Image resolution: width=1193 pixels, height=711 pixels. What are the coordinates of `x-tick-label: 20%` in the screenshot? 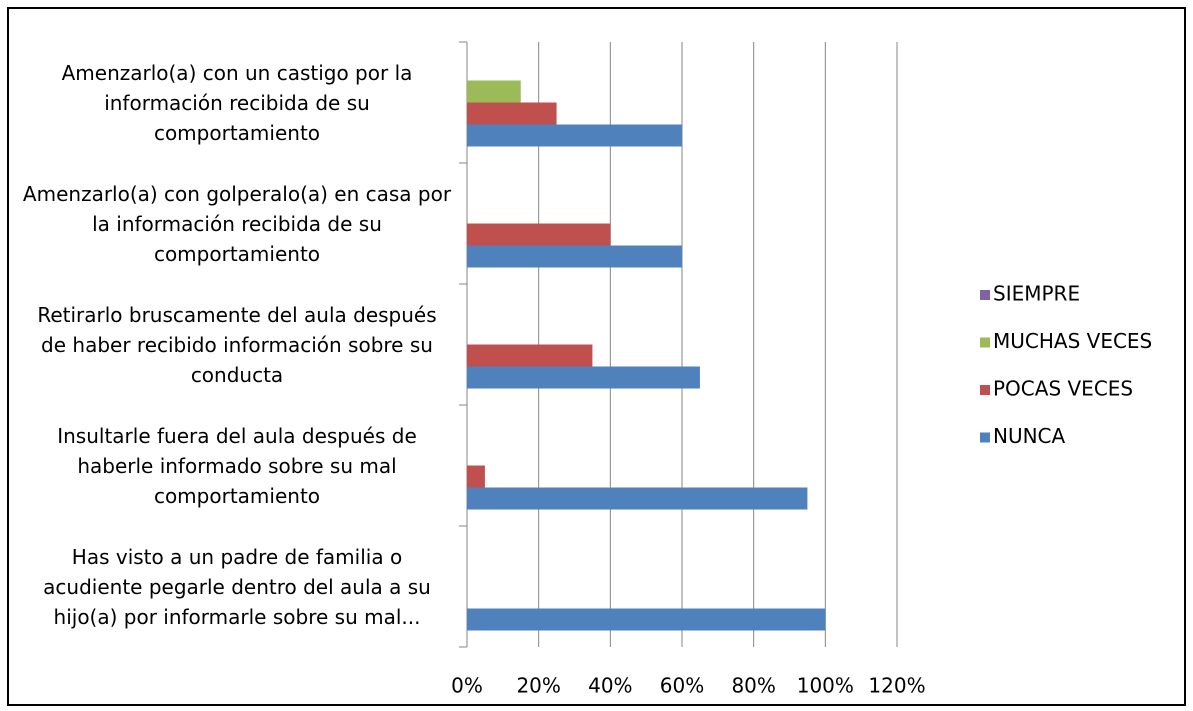 It's located at (538, 686).